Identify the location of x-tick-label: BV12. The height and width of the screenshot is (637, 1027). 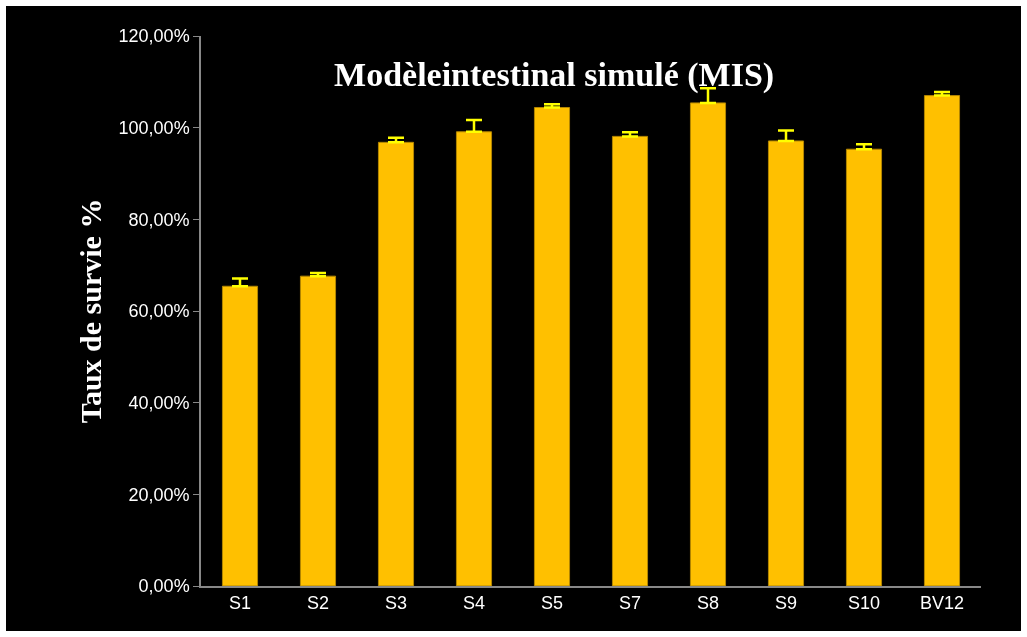
(942, 603).